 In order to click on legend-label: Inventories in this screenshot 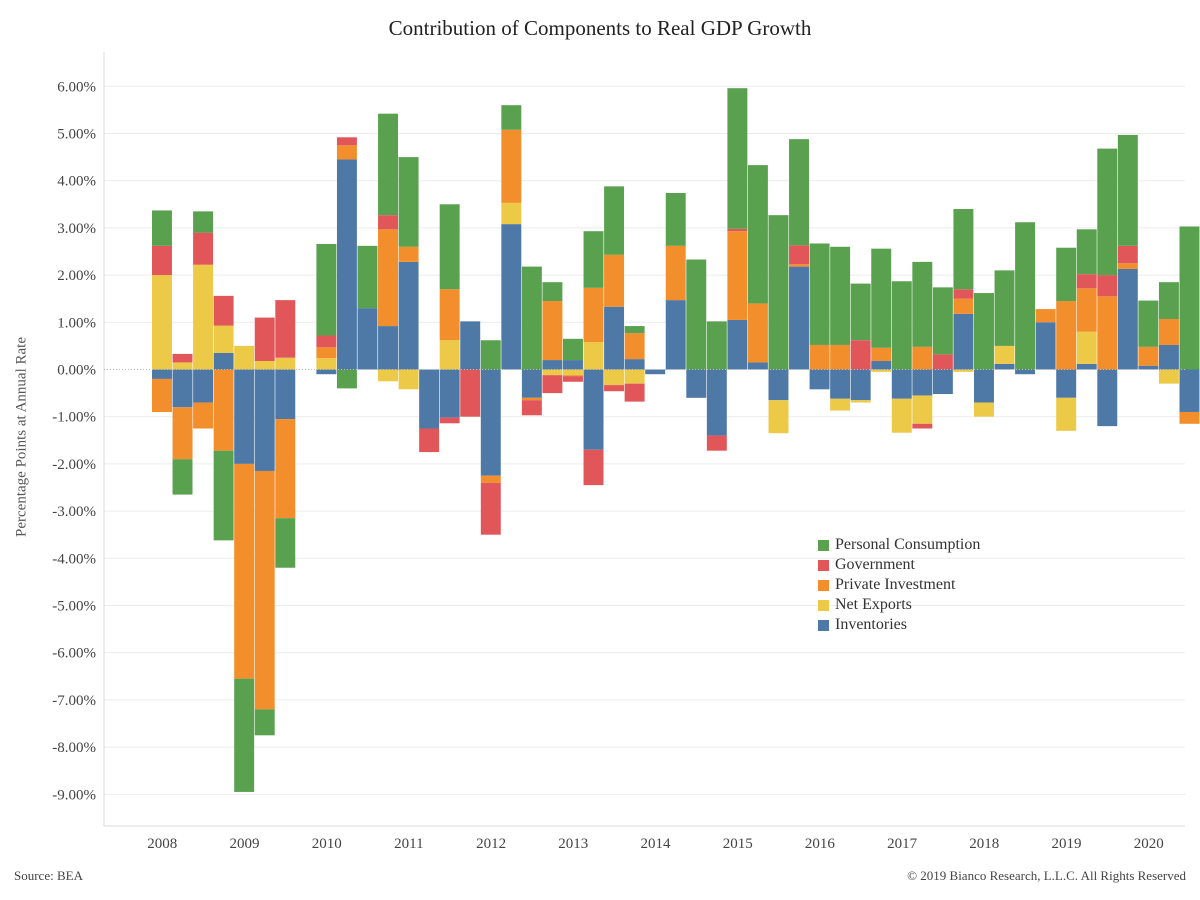, I will do `click(871, 624)`.